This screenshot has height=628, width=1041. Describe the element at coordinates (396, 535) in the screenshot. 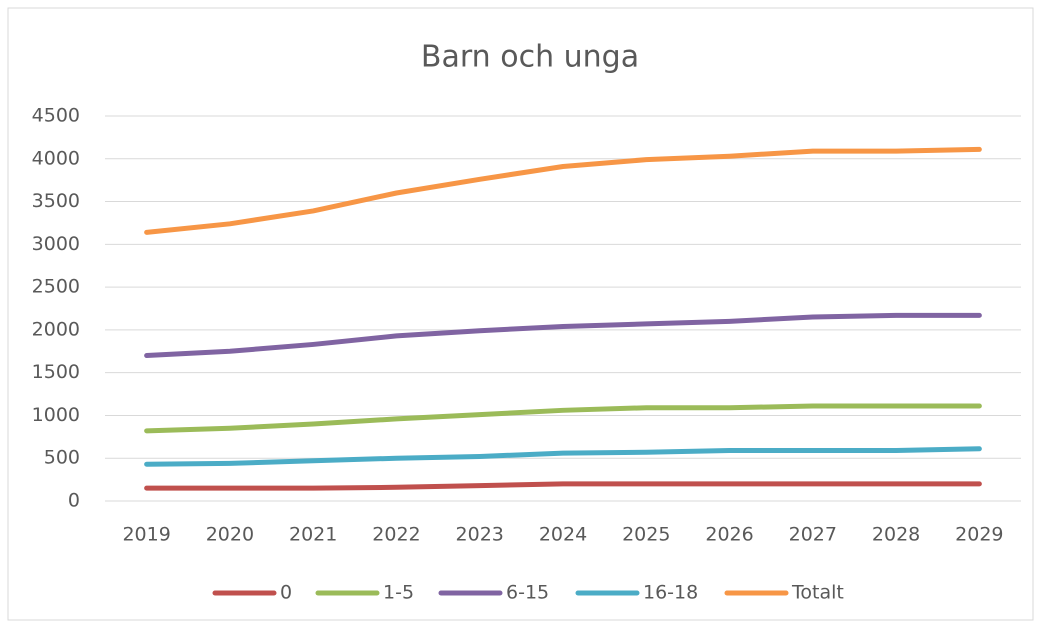

I see `x-tick-label: 2022` at that location.